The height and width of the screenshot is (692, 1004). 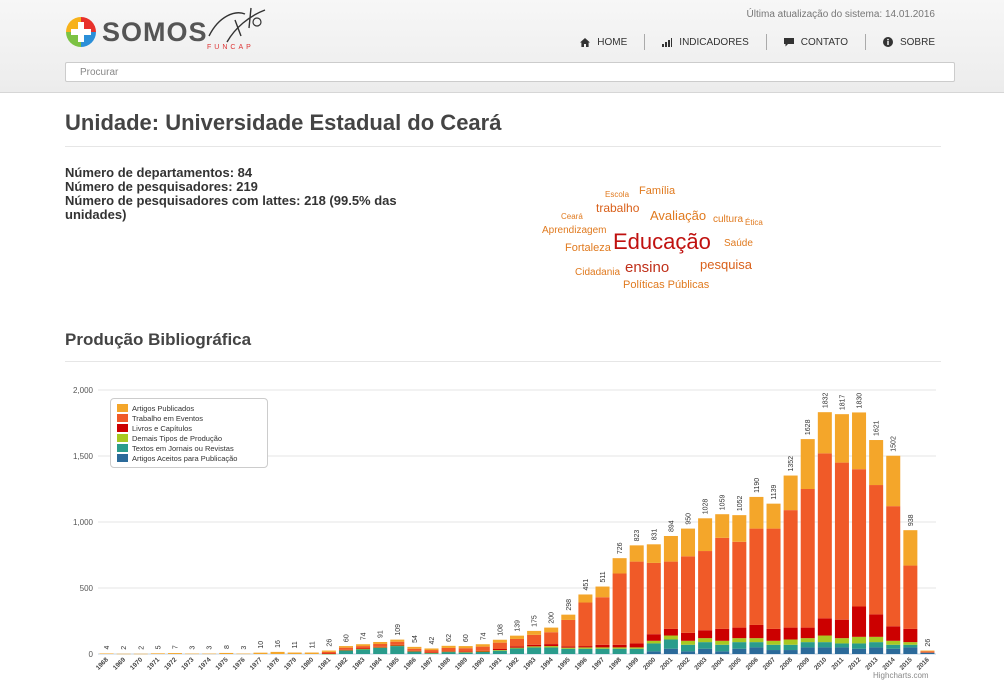 What do you see at coordinates (662, 241) in the screenshot?
I see `word-cloud-term: Educação` at bounding box center [662, 241].